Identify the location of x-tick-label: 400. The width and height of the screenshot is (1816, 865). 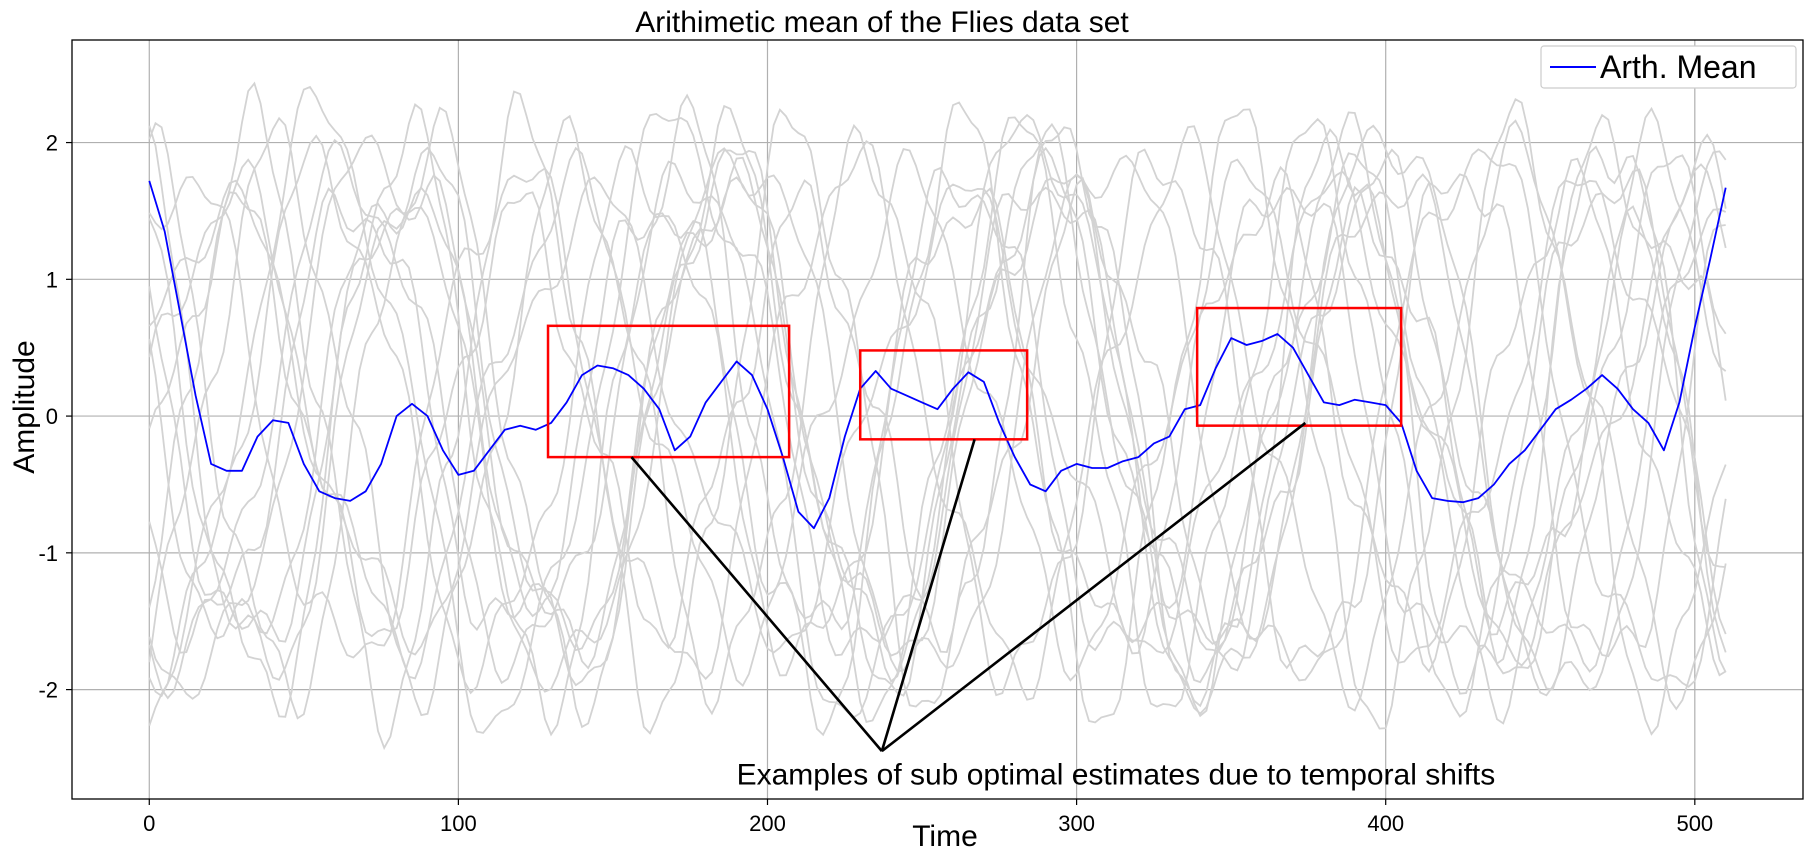
(1385, 823).